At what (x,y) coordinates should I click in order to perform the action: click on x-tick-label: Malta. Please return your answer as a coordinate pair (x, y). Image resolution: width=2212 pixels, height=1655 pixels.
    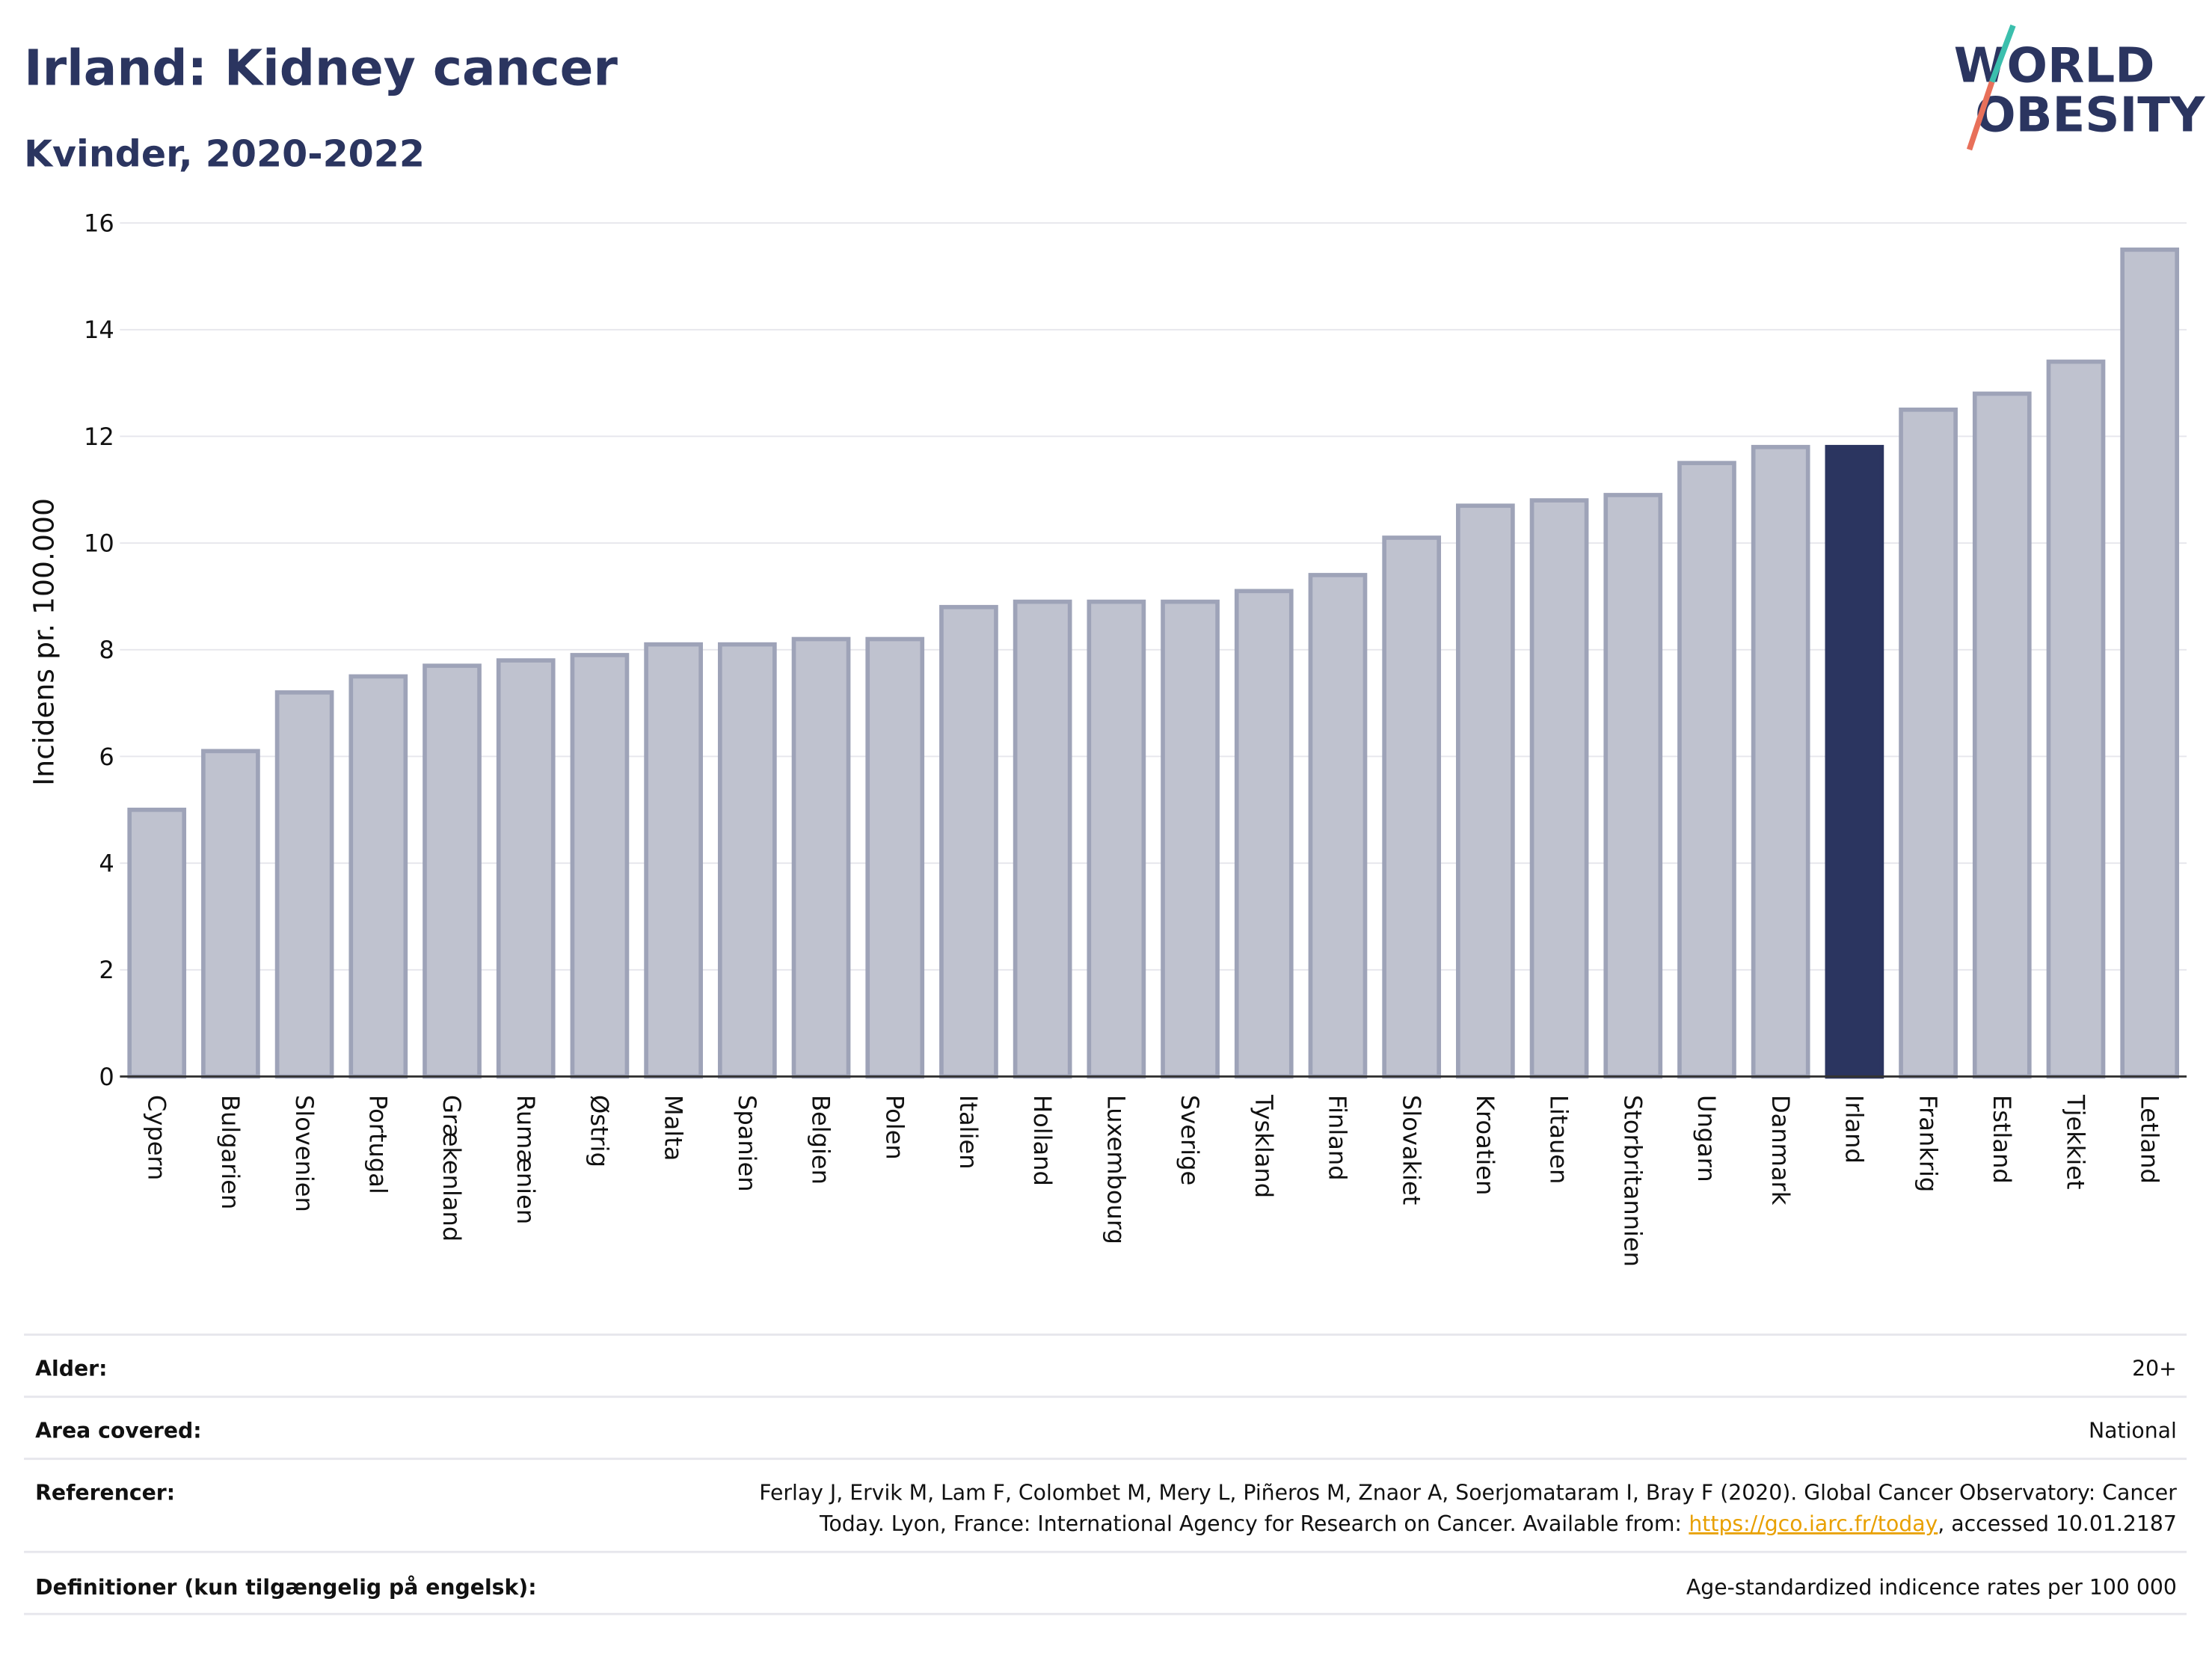
    Looking at the image, I should click on (673, 1128).